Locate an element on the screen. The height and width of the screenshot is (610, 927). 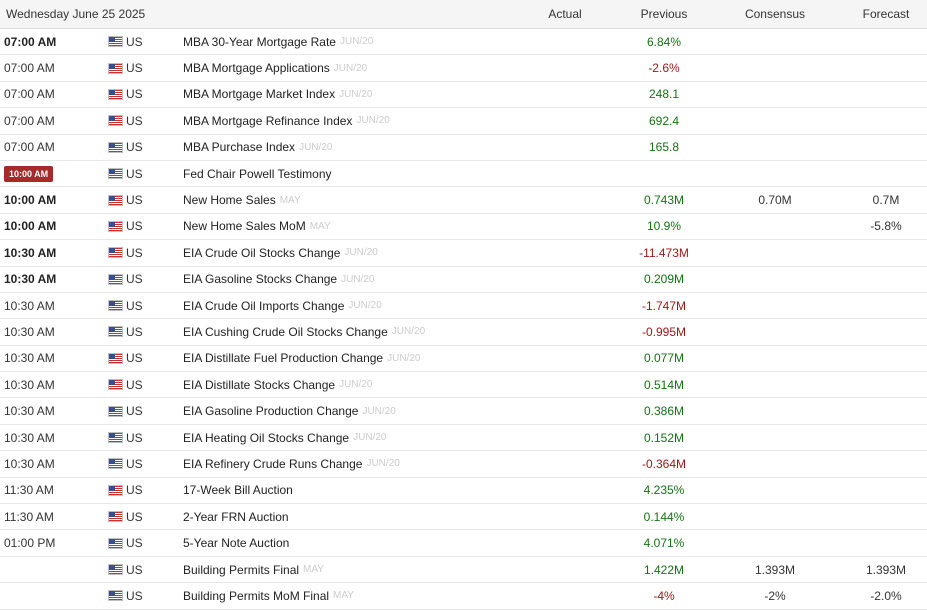
table-row: 11:30 AM US 17-Week Bill Auction 4.235% is located at coordinates (463, 491).